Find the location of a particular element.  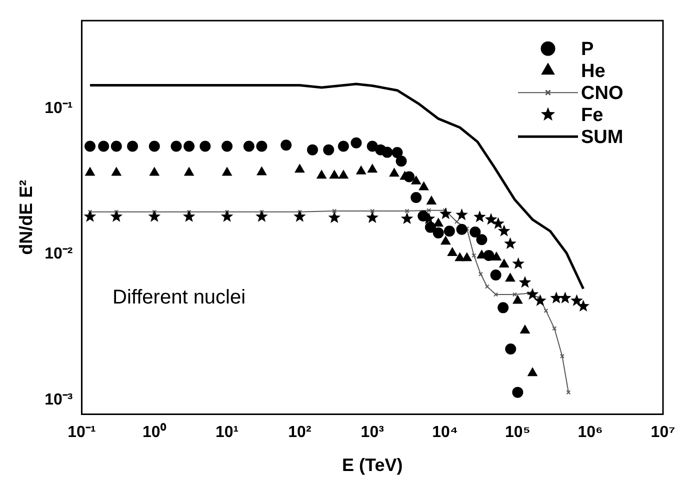

x-tick-label: 10¹ is located at coordinates (227, 433).